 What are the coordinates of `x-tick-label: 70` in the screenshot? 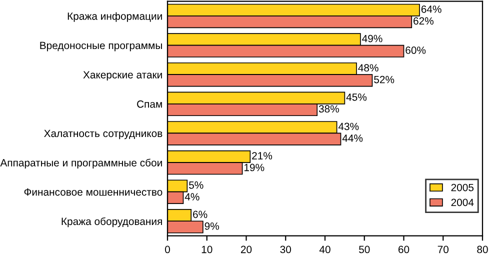 It's located at (443, 250).